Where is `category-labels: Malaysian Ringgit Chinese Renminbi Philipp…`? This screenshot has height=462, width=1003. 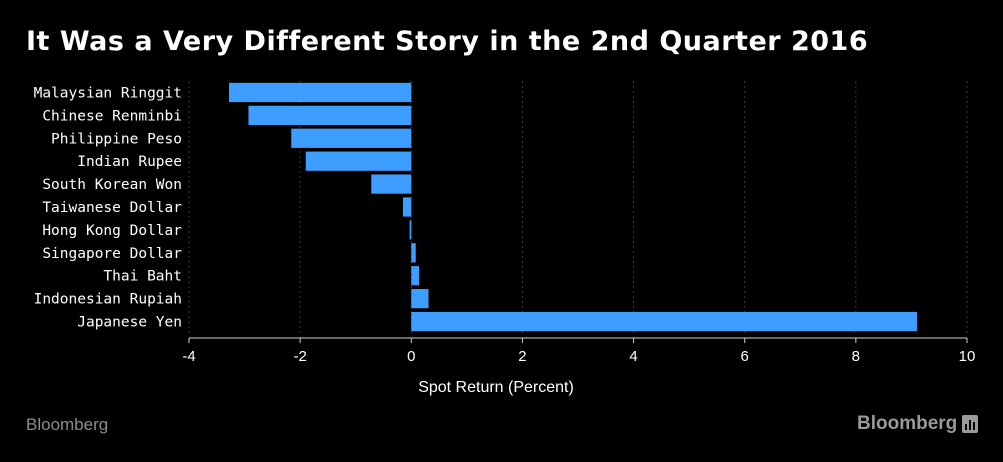 category-labels: Malaysian Ringgit Chinese Renminbi Philipp… is located at coordinates (108, 207).